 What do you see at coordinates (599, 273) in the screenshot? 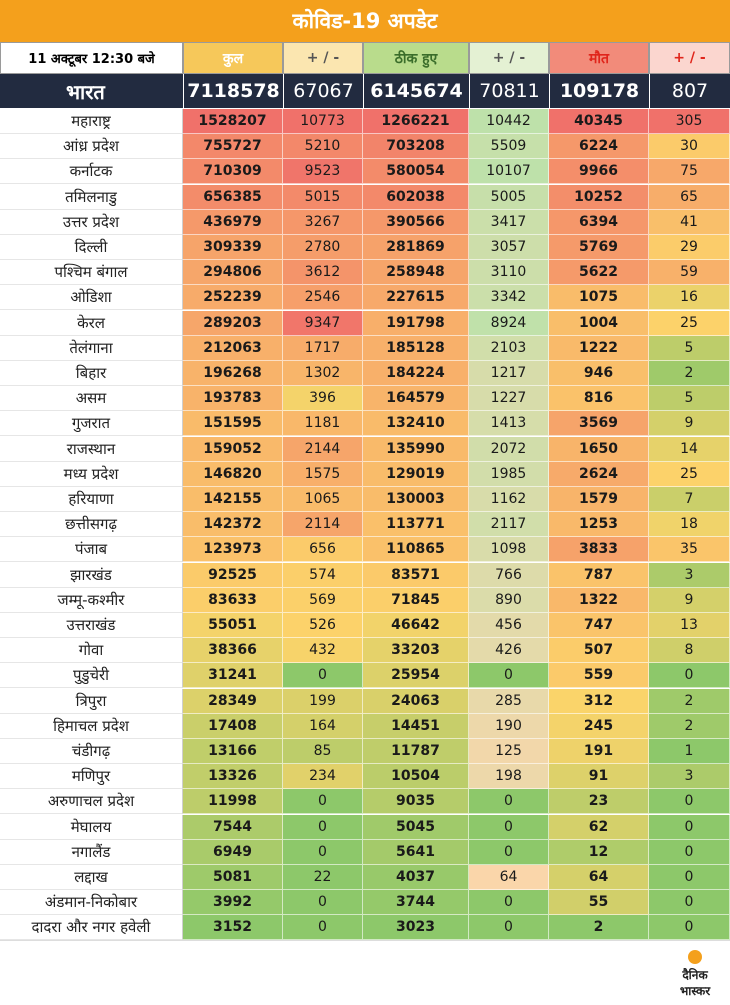
I see `deaths-cell: 5622` at bounding box center [599, 273].